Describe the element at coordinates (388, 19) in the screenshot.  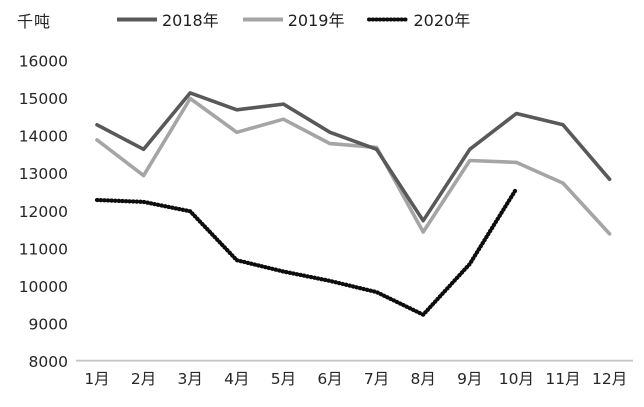
I see `legend-line-2020-icon` at that location.